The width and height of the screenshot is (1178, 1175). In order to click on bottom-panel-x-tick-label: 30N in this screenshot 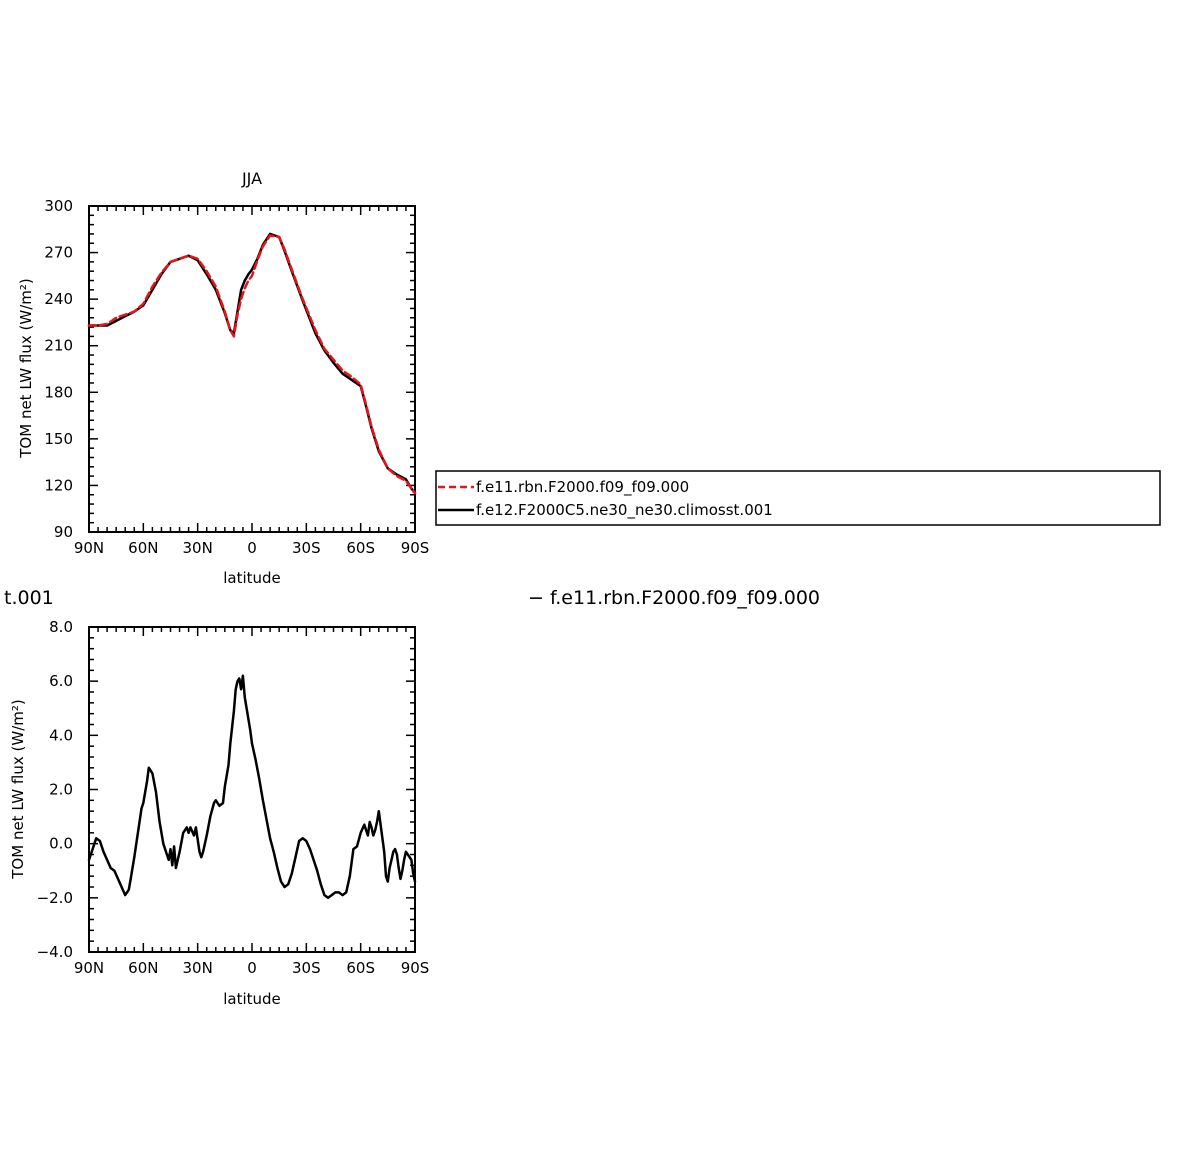, I will do `click(198, 968)`.